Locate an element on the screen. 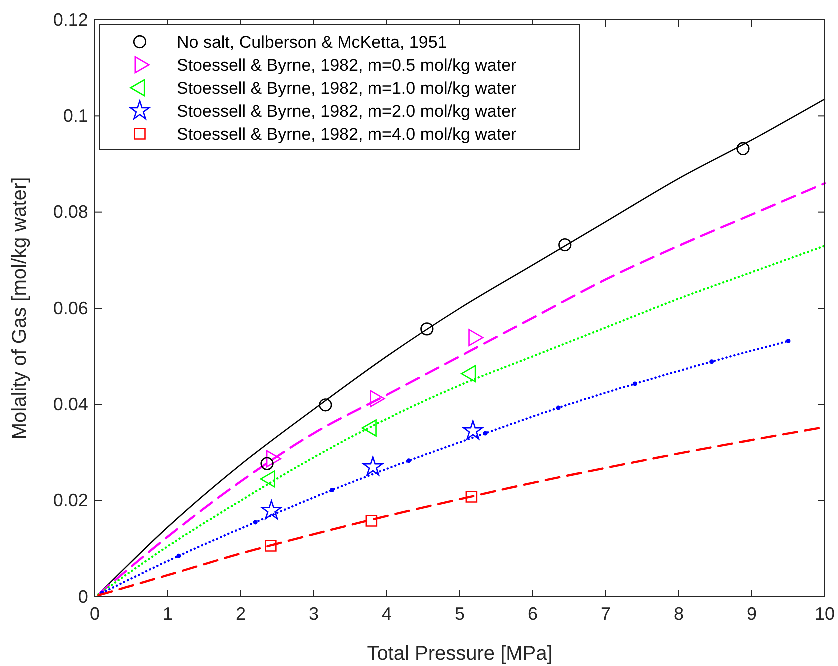 The image size is (838, 666). y-tick-label: 0.04 is located at coordinates (70, 404).